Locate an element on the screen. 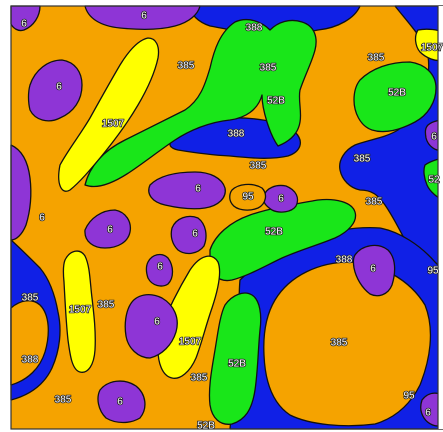 The height and width of the screenshot is (432, 443). map-zone-6-small-east is located at coordinates (280, 198).